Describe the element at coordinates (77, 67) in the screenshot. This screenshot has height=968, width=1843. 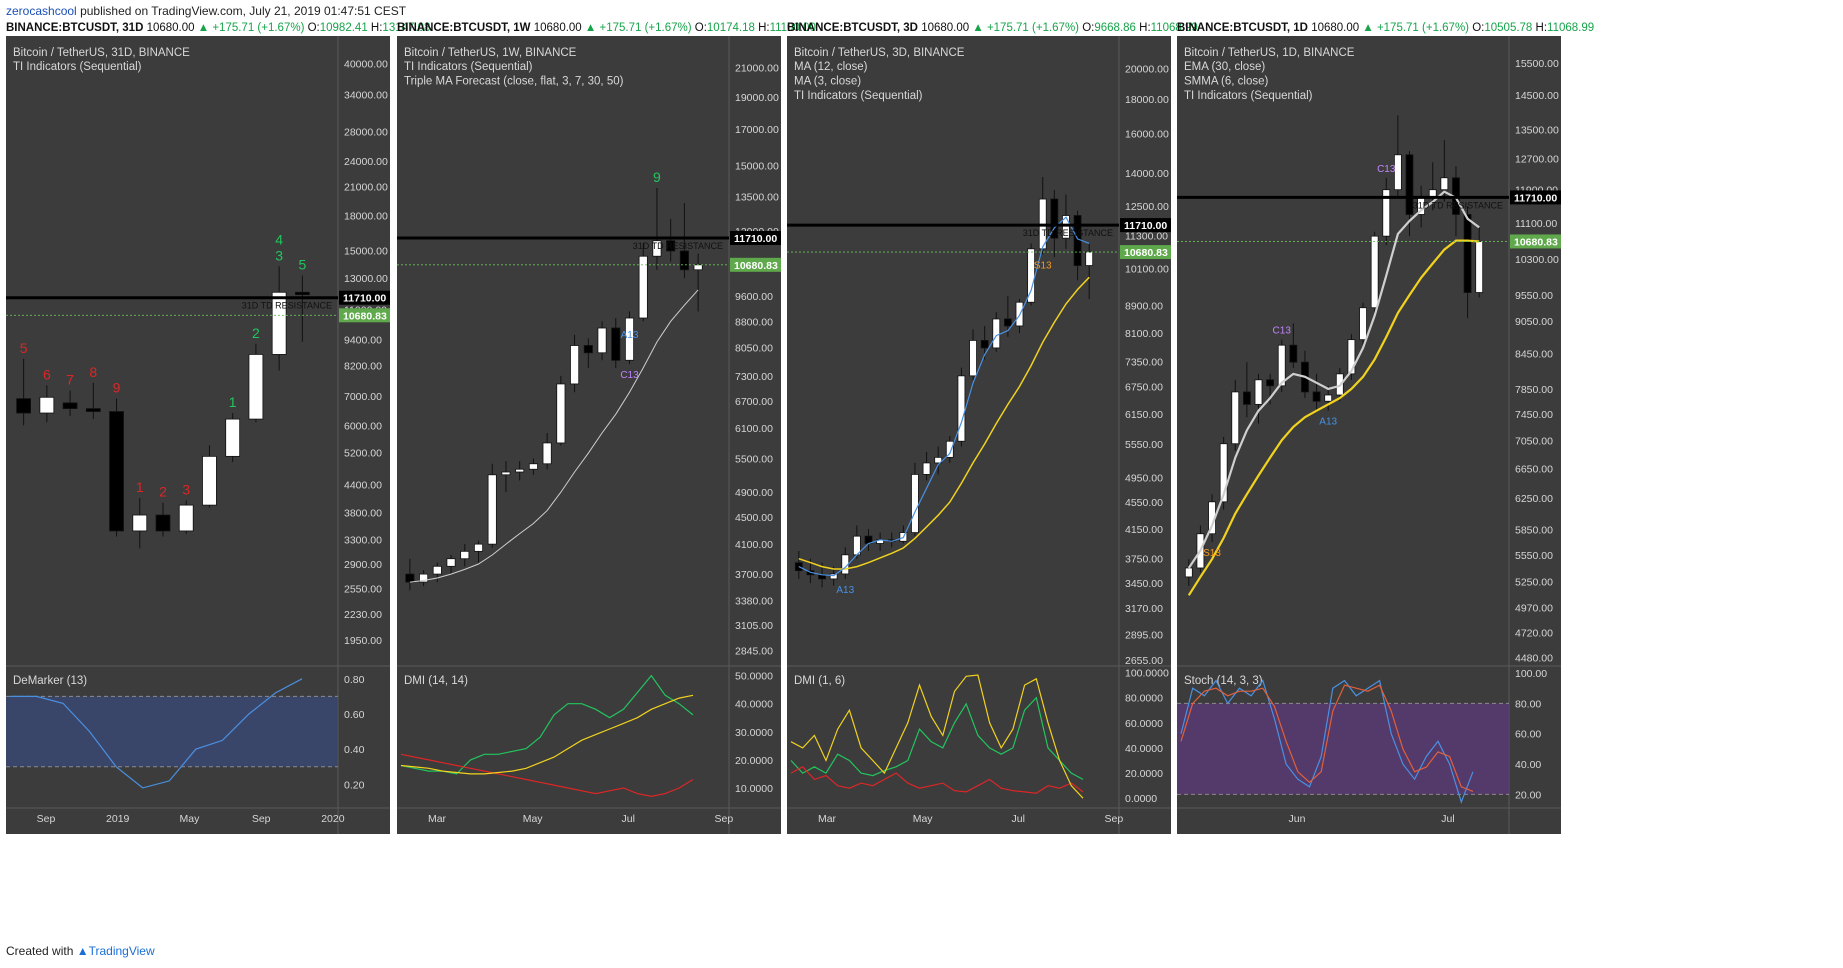
I see `indicator-legend: TI Indicators (Sequential)` at that location.